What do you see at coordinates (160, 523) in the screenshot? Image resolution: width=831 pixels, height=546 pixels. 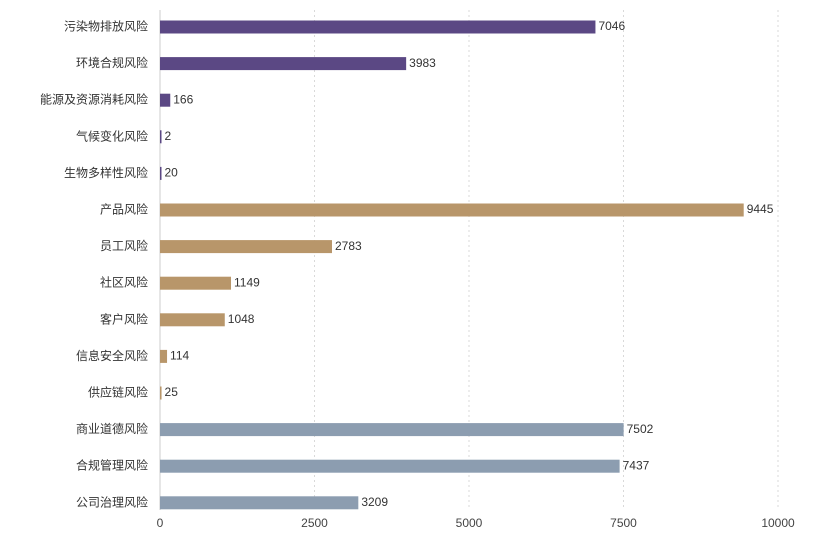 I see `x-tick-label-0: 0` at bounding box center [160, 523].